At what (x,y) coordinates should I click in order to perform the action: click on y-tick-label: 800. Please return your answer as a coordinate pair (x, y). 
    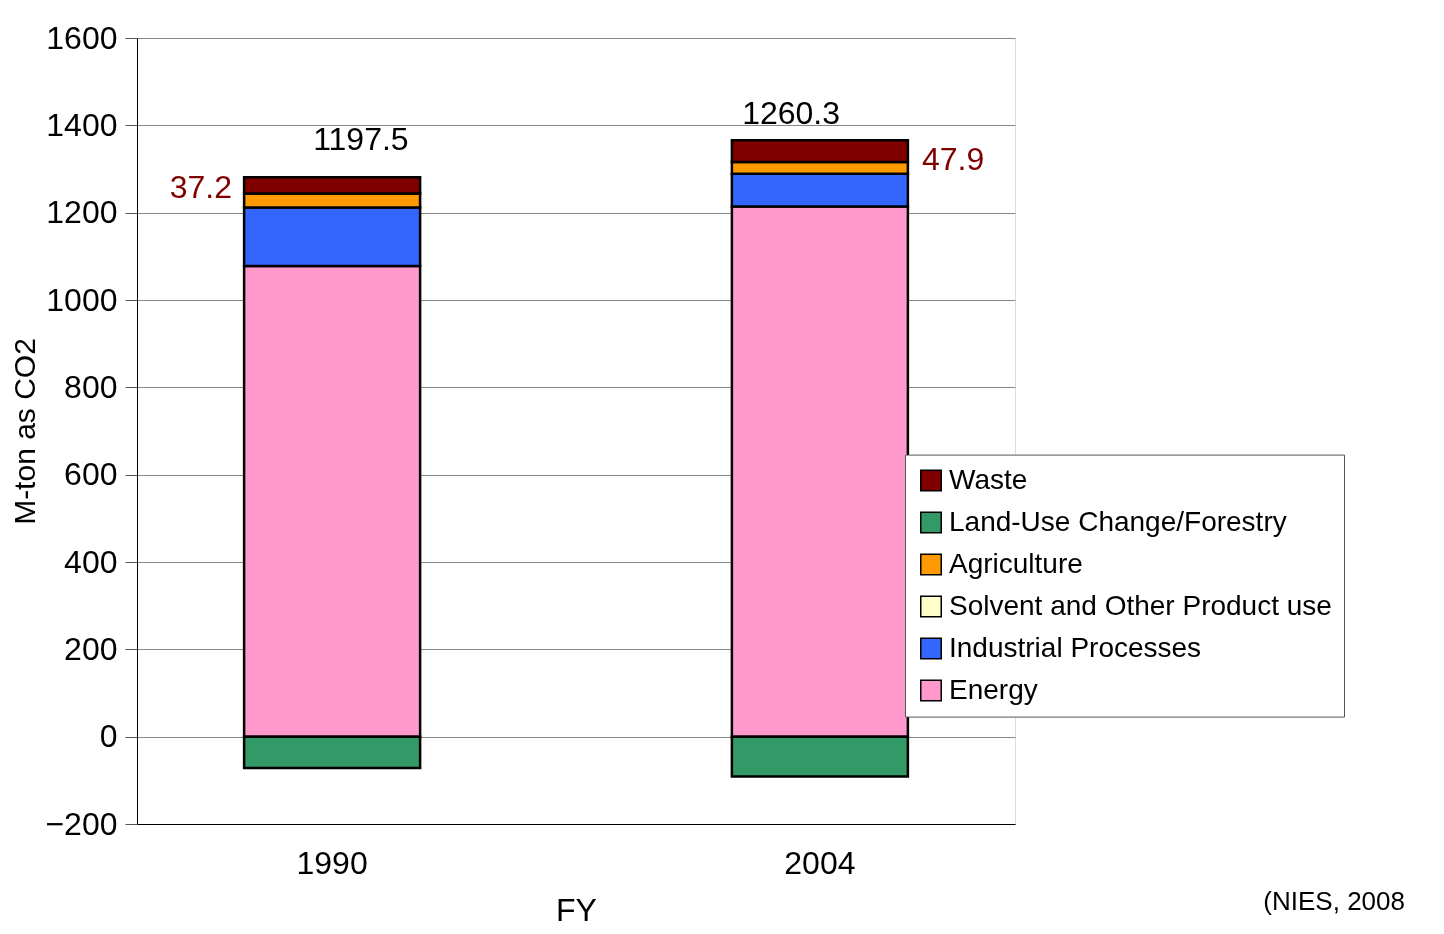
    Looking at the image, I should click on (91, 386).